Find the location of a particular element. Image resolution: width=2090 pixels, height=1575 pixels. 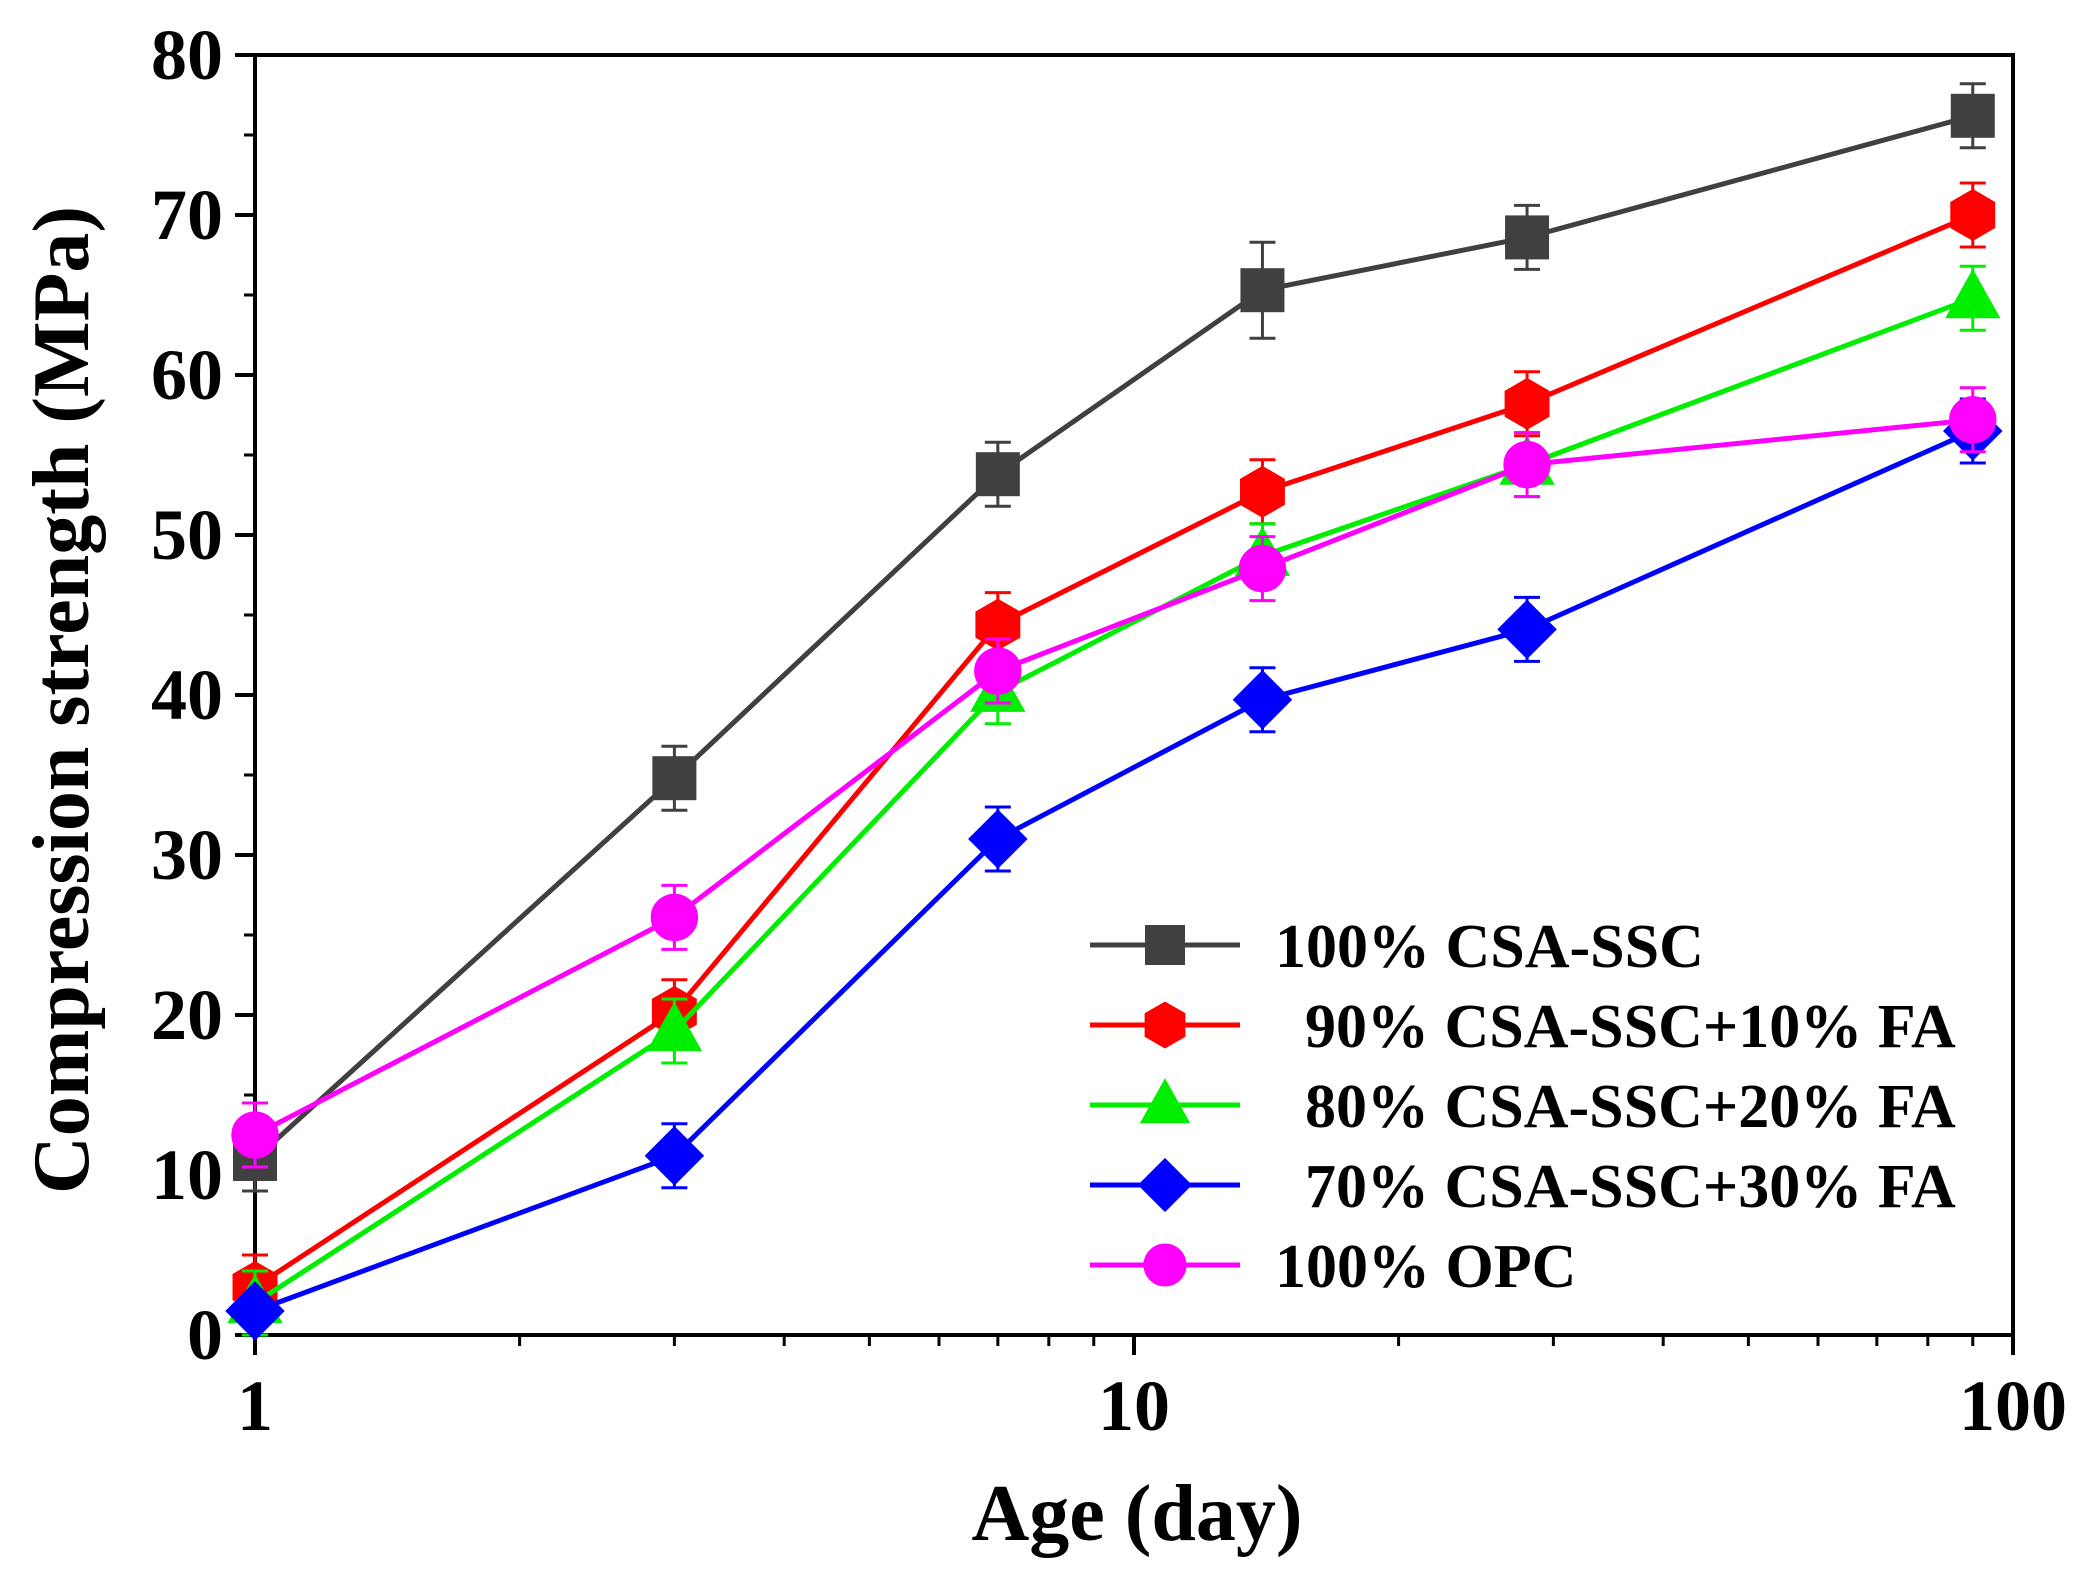

legend-item-2: 80% CSA-SSC+20% FA is located at coordinates (1523, 1107).